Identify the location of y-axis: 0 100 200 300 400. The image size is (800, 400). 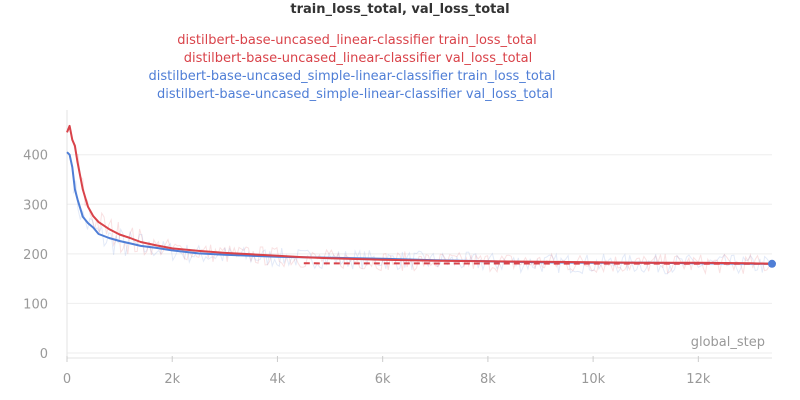
(35, 255).